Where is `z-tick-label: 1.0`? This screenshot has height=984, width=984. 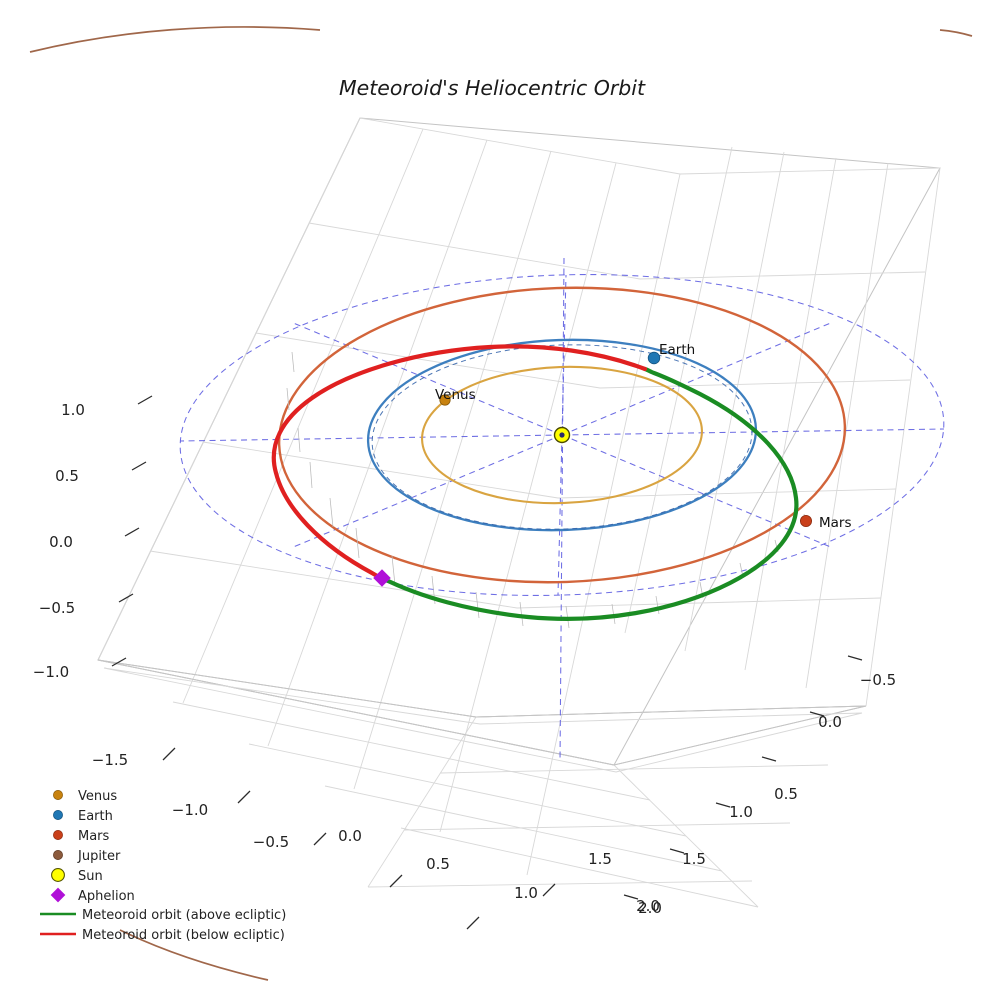
z-tick-label: 1.0 is located at coordinates (73, 410).